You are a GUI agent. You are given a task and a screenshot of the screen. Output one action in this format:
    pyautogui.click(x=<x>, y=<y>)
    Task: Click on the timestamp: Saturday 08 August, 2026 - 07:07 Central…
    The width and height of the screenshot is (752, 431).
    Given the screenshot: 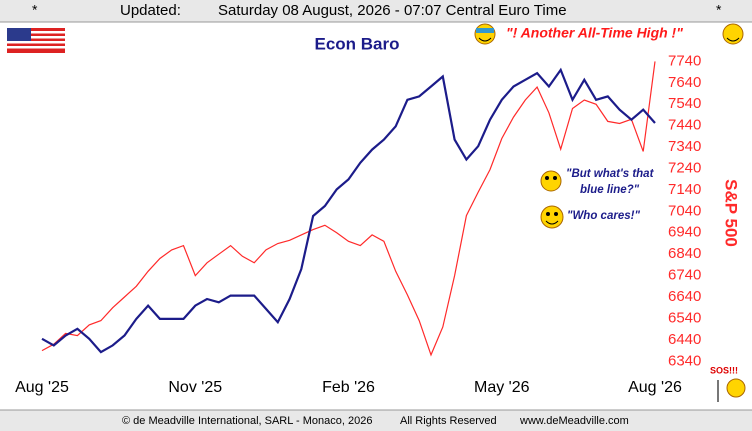 What is the action you would take?
    pyautogui.click(x=392, y=10)
    